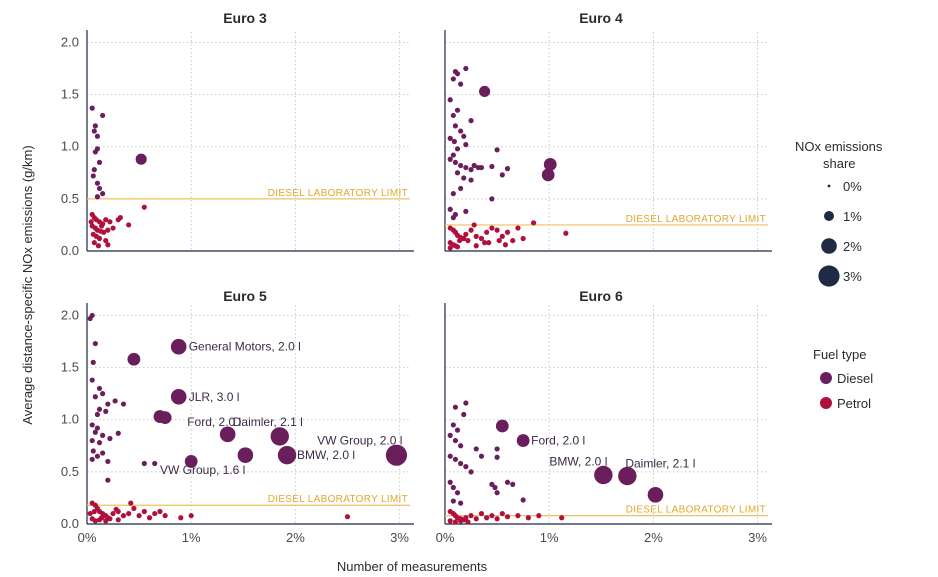 The height and width of the screenshot is (577, 938). I want to click on panel-title: Euro 4, so click(601, 18).